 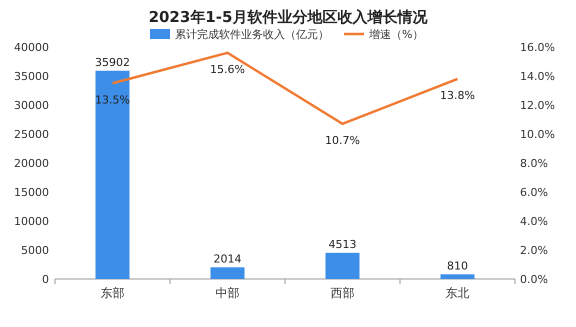 What do you see at coordinates (112, 62) in the screenshot?
I see `data-label: 35902` at bounding box center [112, 62].